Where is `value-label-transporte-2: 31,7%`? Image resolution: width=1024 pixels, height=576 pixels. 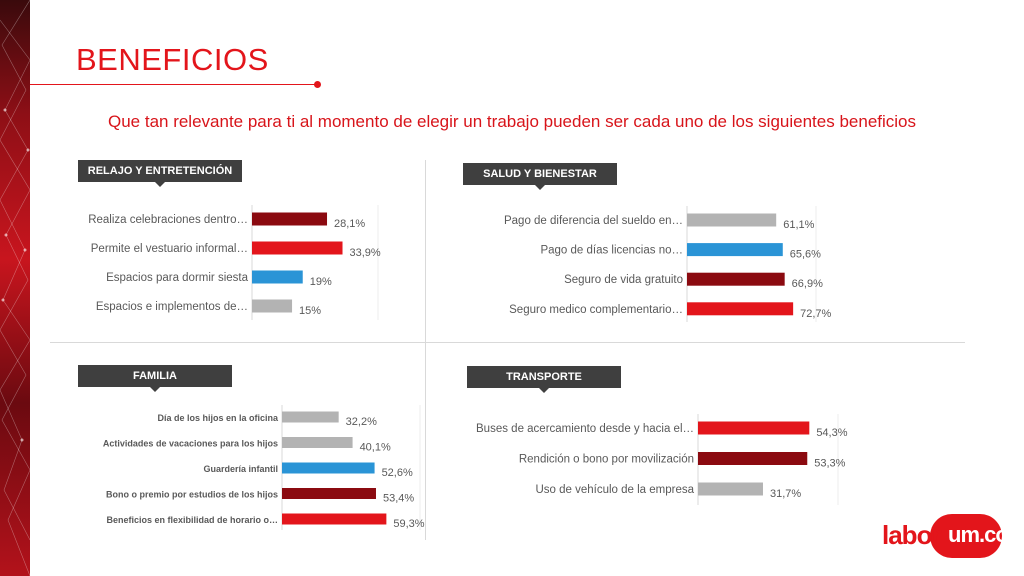
value-label-transporte-2: 31,7% is located at coordinates (785, 494).